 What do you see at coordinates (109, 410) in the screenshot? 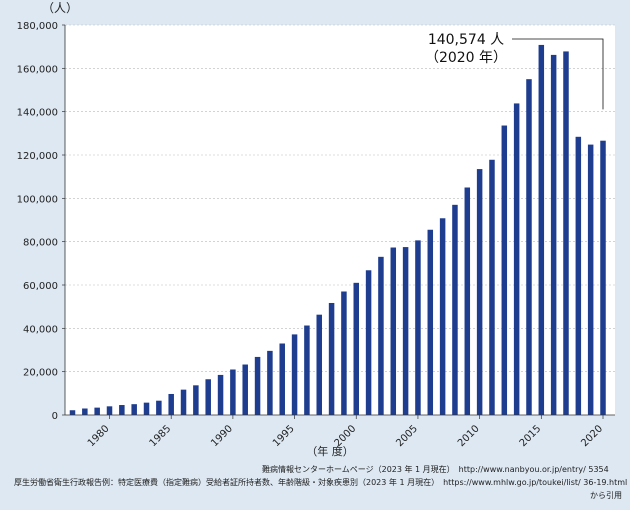
I see `bar-1980` at bounding box center [109, 410].